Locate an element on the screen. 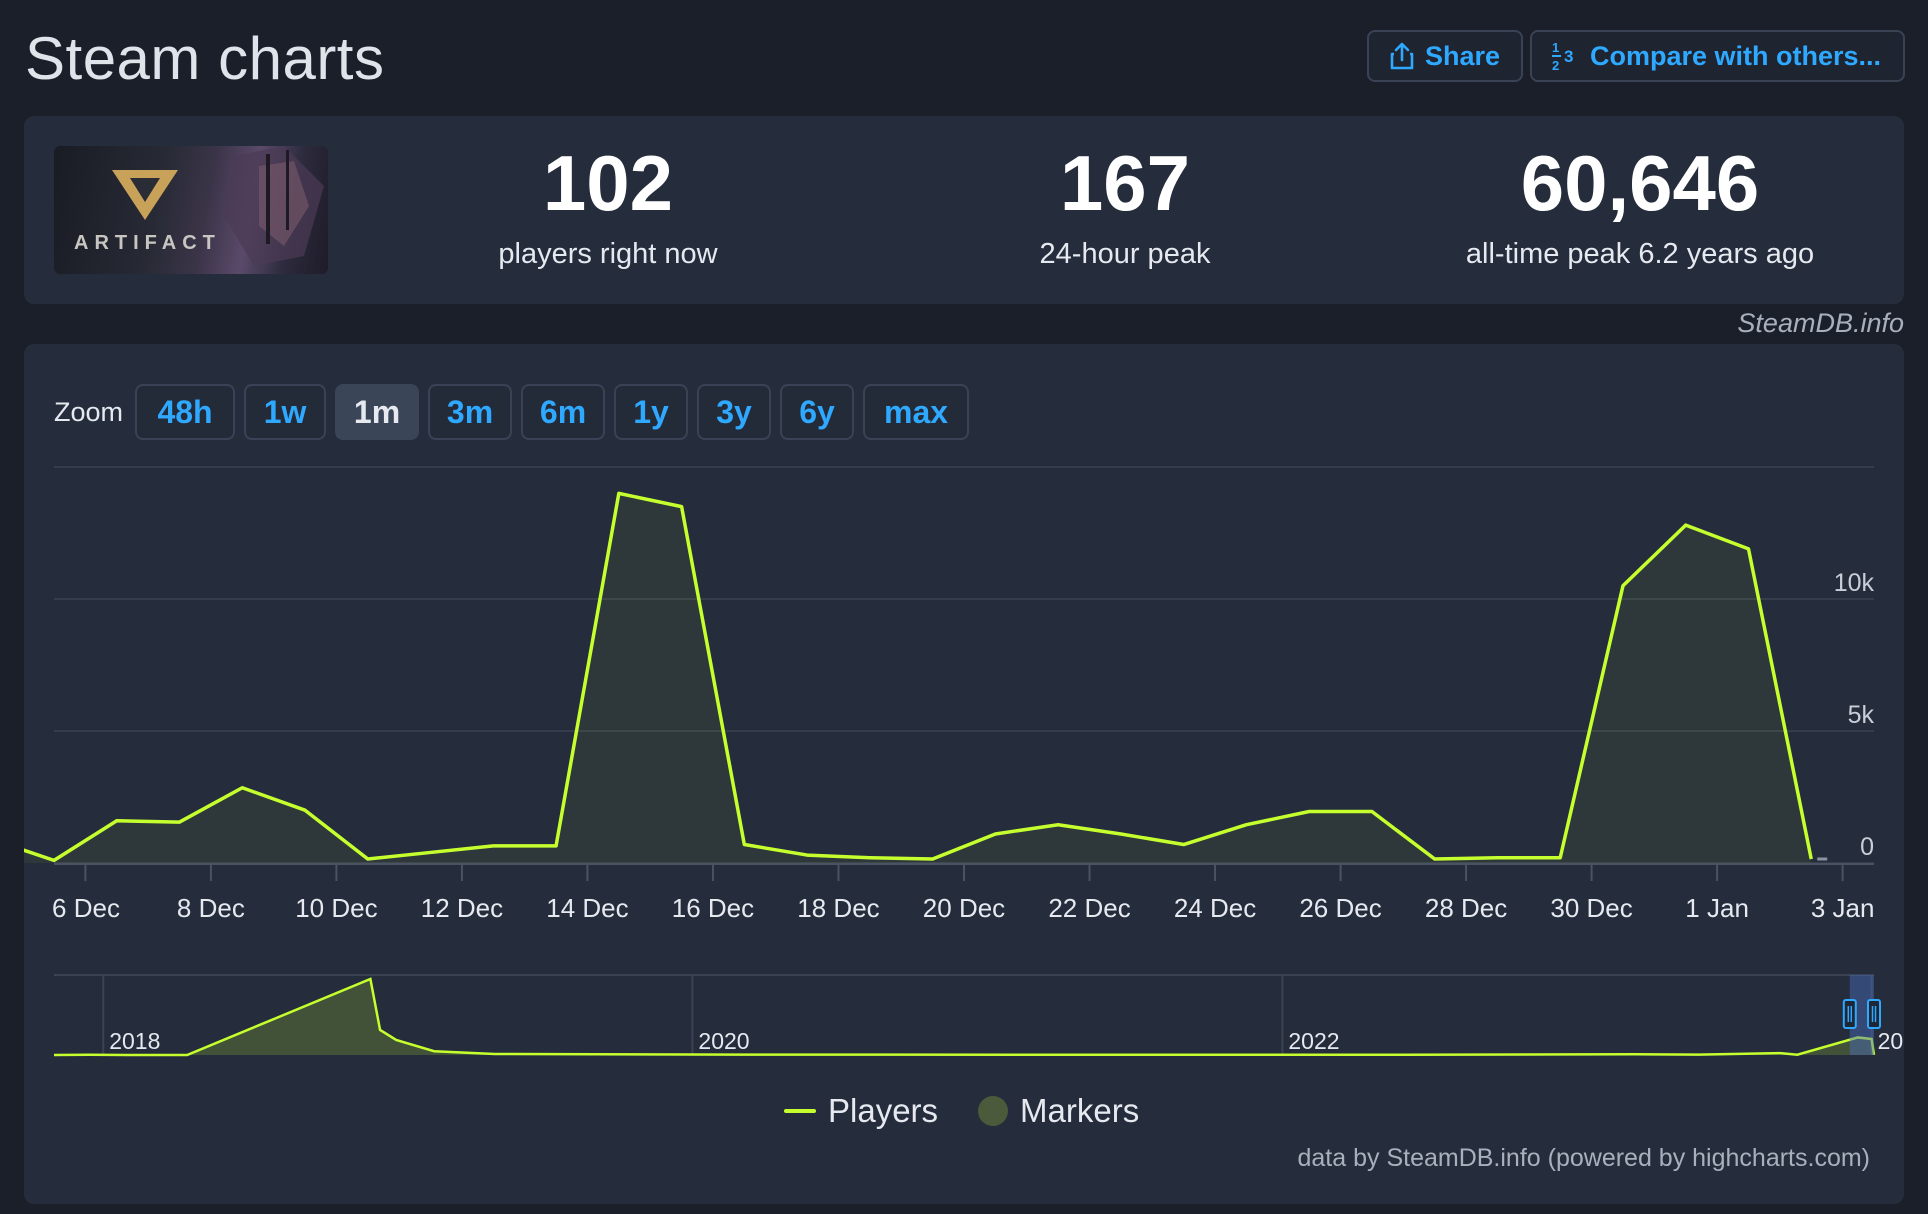  zoom-label: Zoom is located at coordinates (89, 411).